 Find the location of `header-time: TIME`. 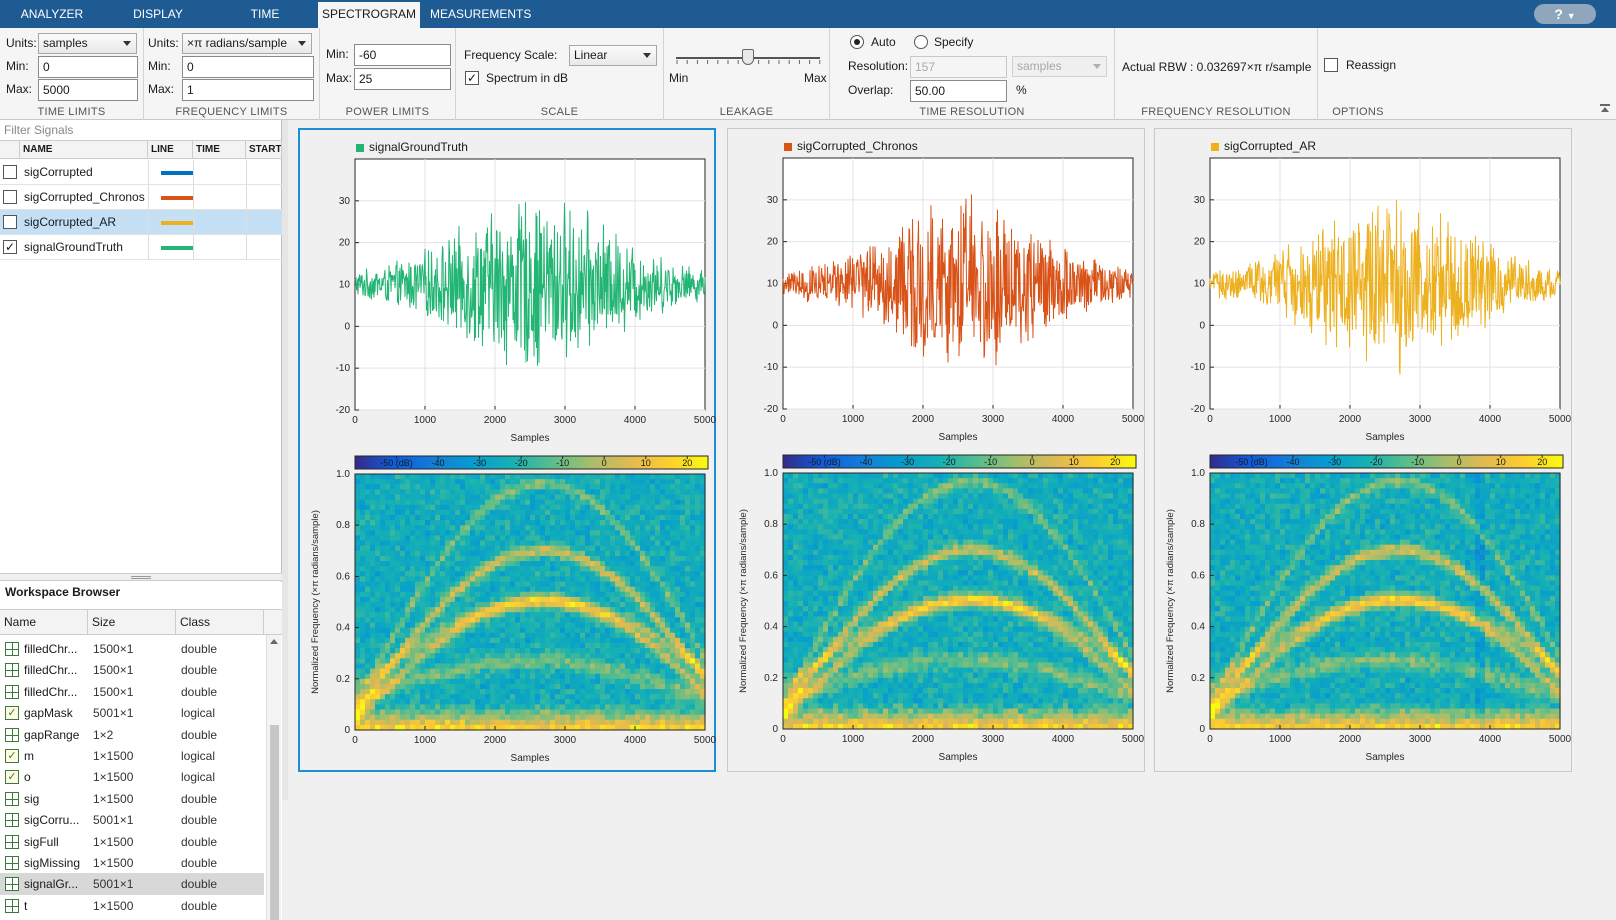

header-time: TIME is located at coordinates (219, 150).